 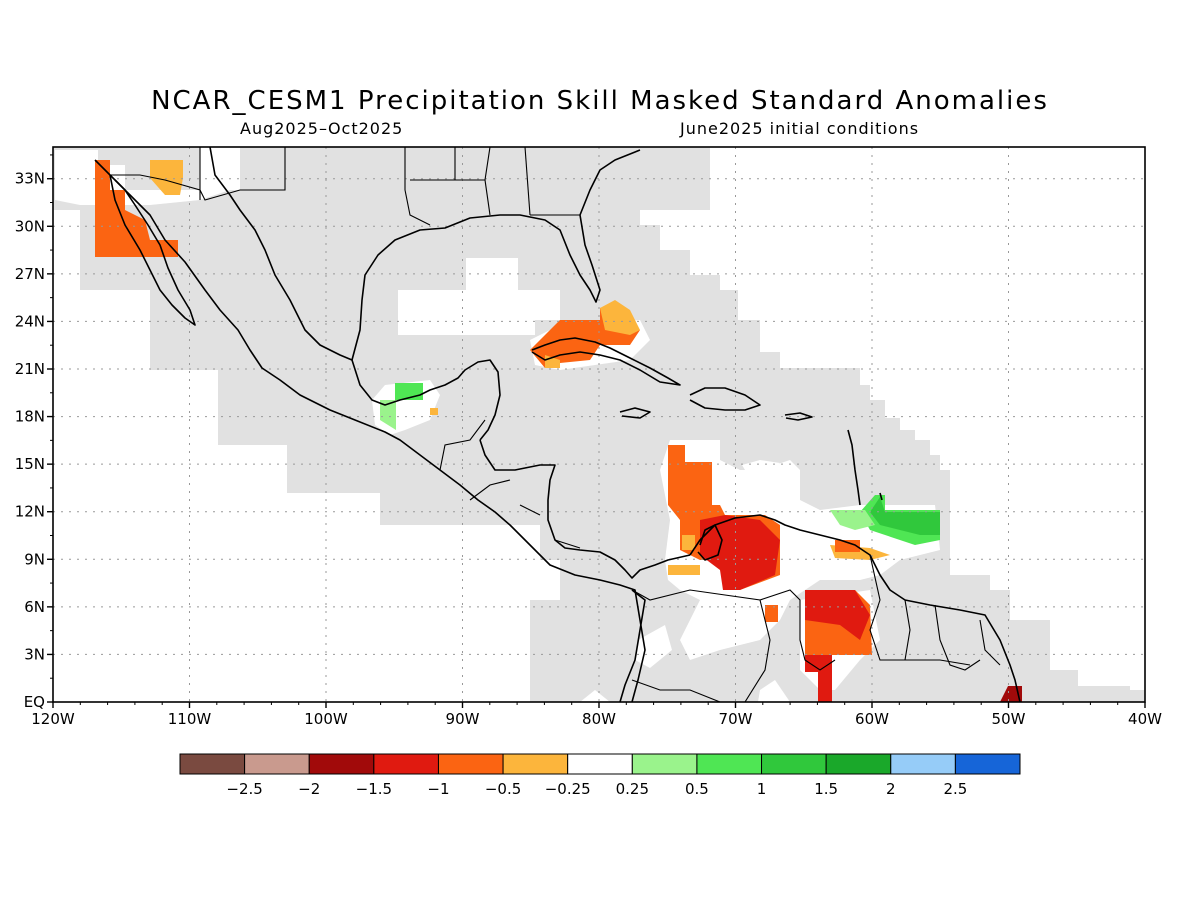 What do you see at coordinates (632, 789) in the screenshot?
I see `colorbar-label: 0.25` at bounding box center [632, 789].